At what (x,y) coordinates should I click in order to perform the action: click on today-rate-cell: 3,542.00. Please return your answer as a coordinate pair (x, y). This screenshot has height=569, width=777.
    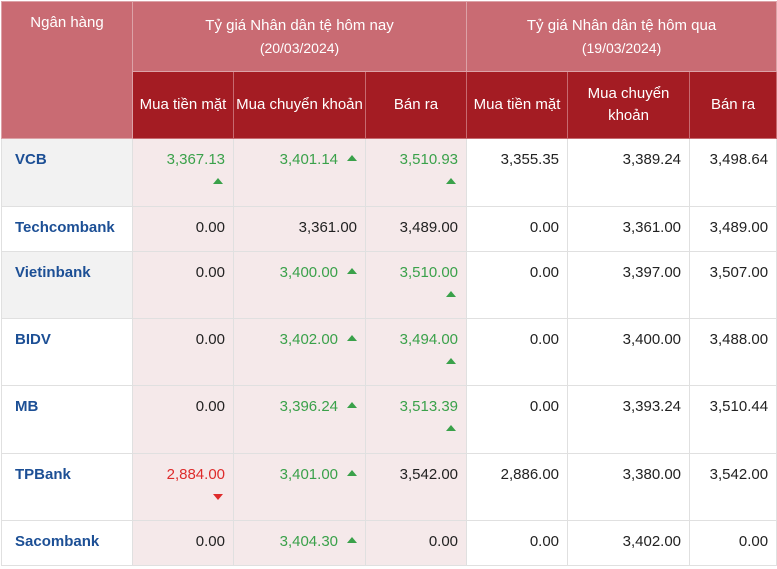
    Looking at the image, I should click on (416, 487).